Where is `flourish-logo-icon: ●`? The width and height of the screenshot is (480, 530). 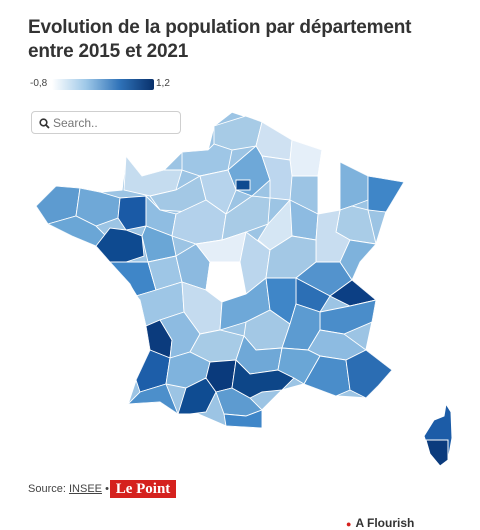
flourish-logo-icon: ● is located at coordinates (349, 524).